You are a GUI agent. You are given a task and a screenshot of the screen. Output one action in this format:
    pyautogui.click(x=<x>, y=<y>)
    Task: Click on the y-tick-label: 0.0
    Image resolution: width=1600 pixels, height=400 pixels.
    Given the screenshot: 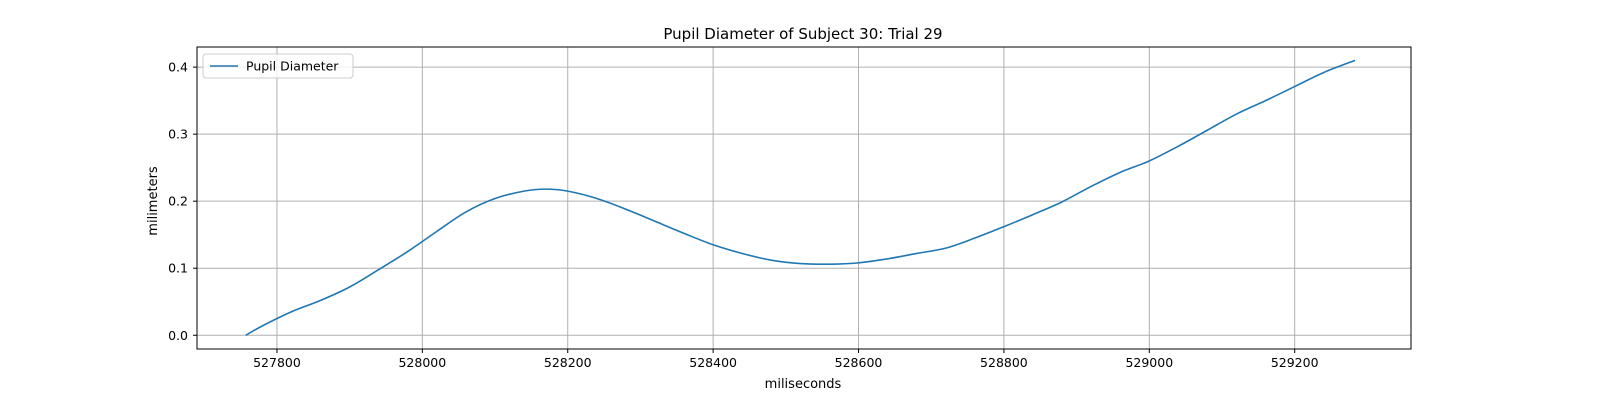 What is the action you would take?
    pyautogui.click(x=178, y=335)
    